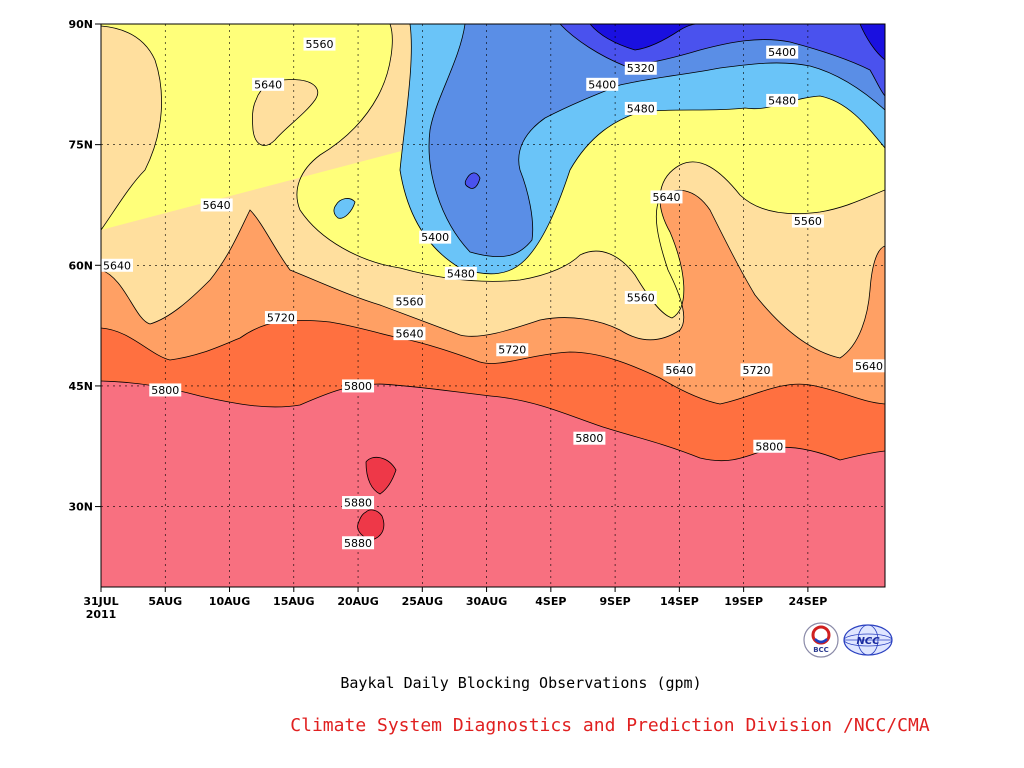  Describe the element at coordinates (486, 601) in the screenshot. I see `x-tick-label: 30AUG` at that location.